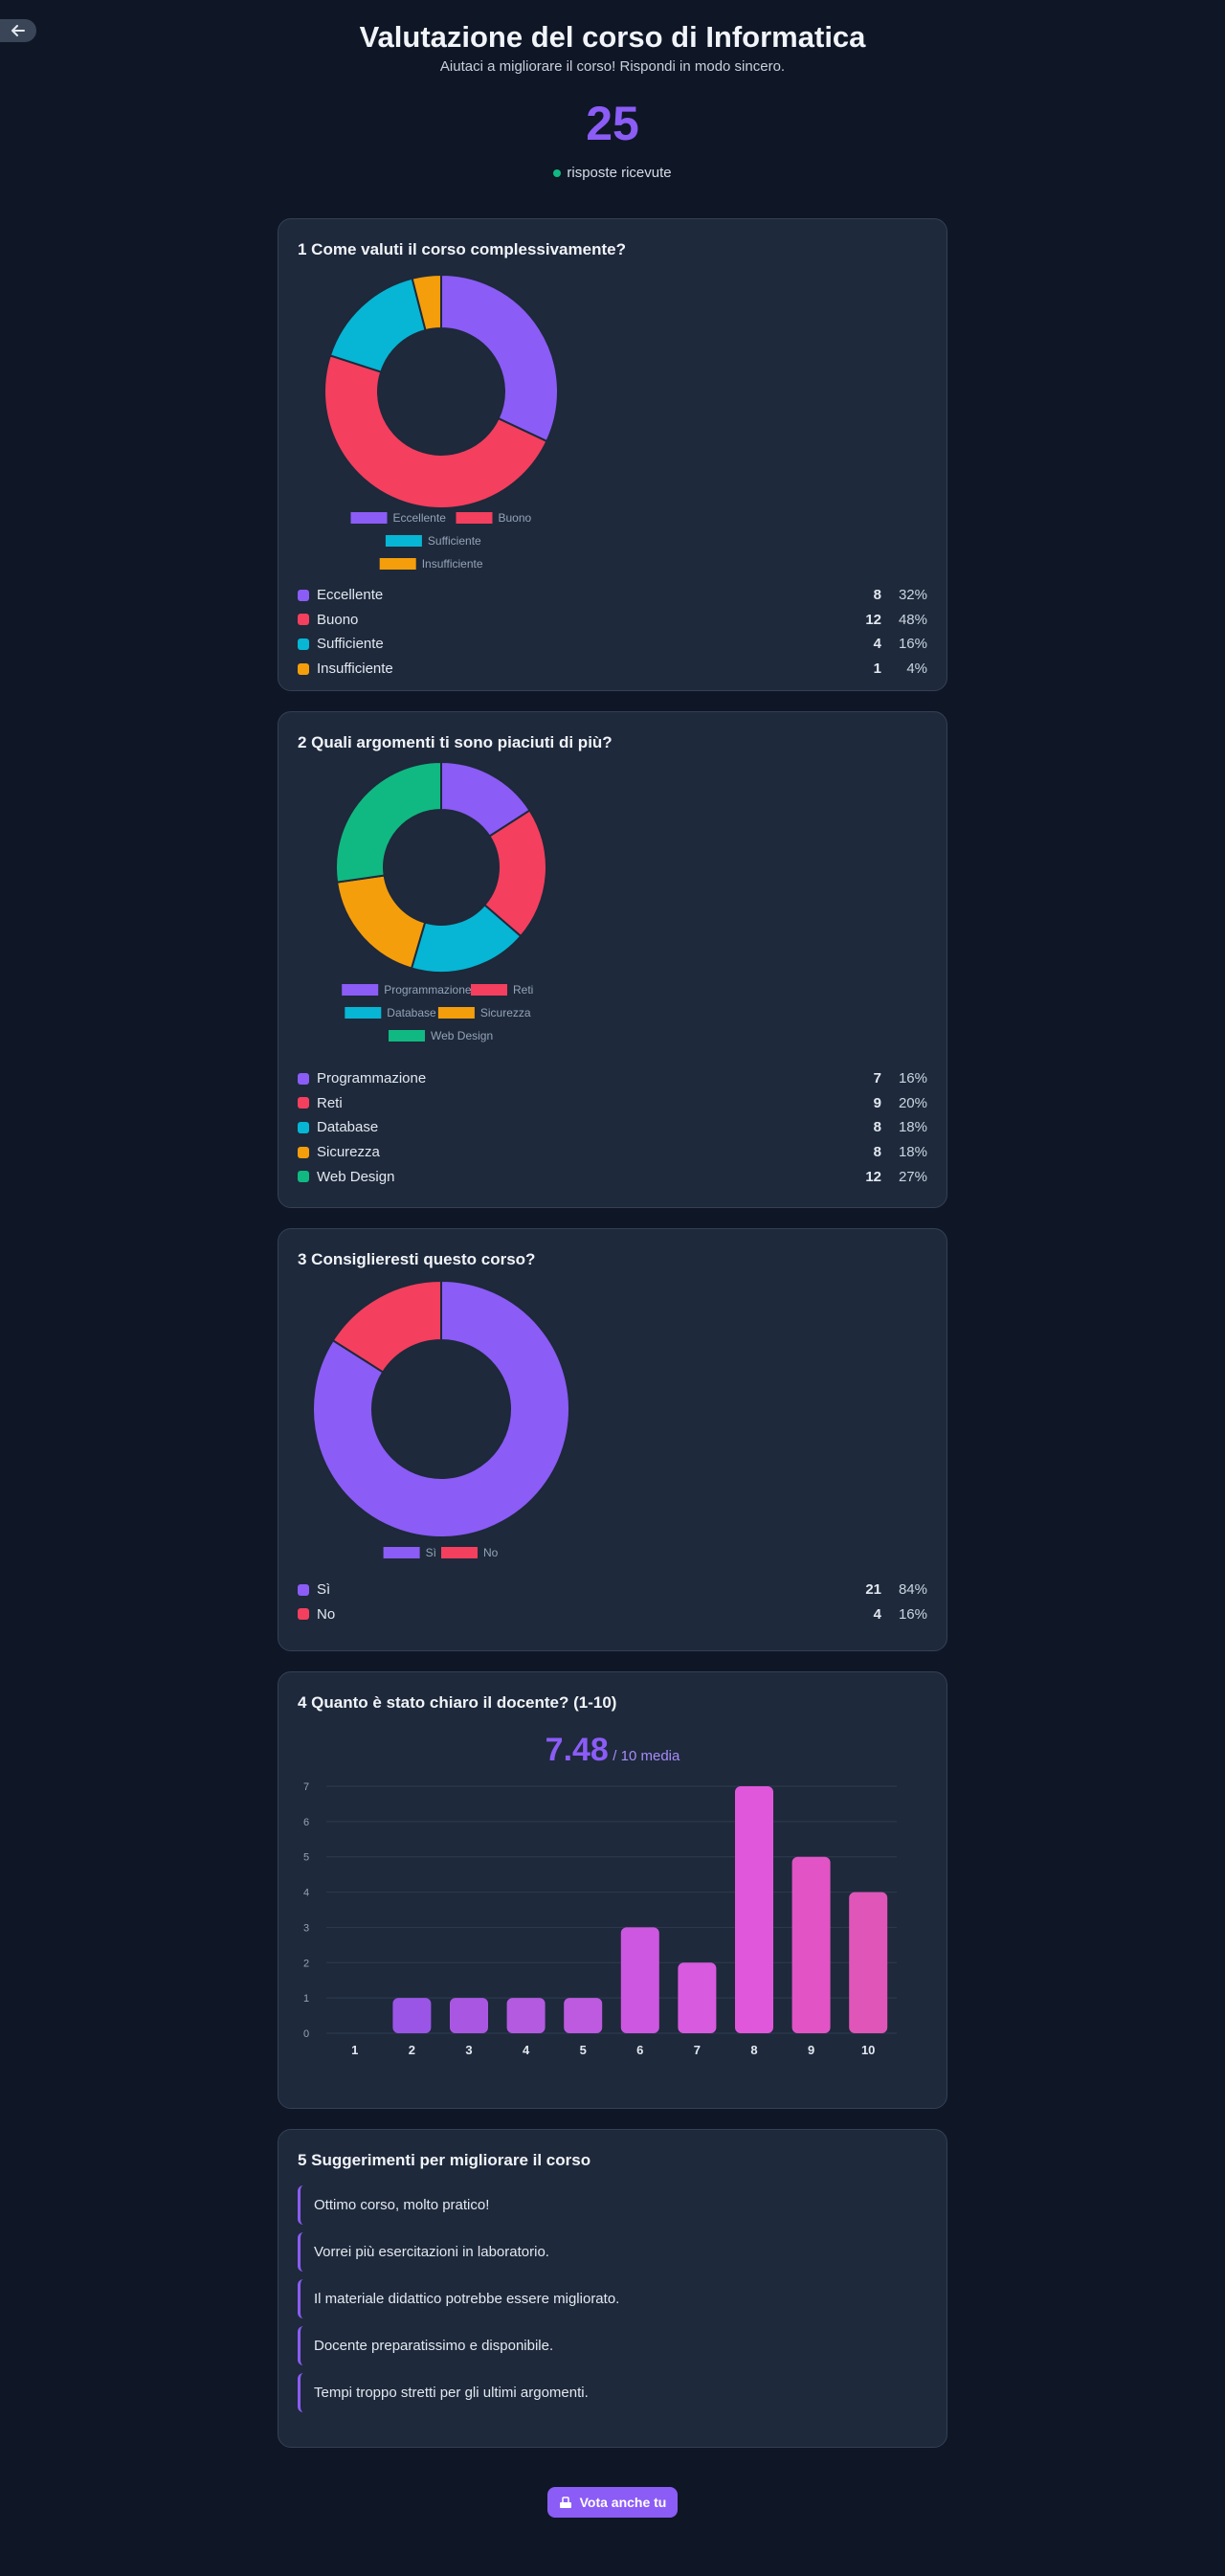  I want to click on x-tick-label: 9, so click(811, 2050).